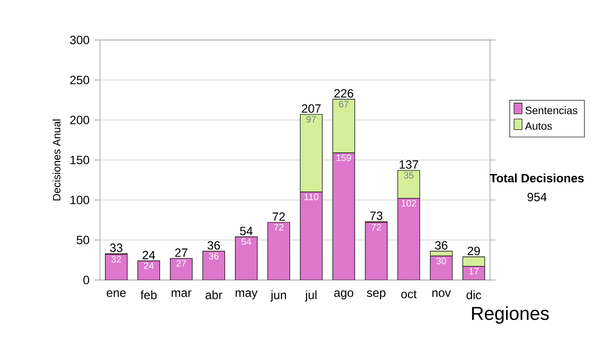 The image size is (600, 340). I want to click on total-label: 73, so click(376, 216).